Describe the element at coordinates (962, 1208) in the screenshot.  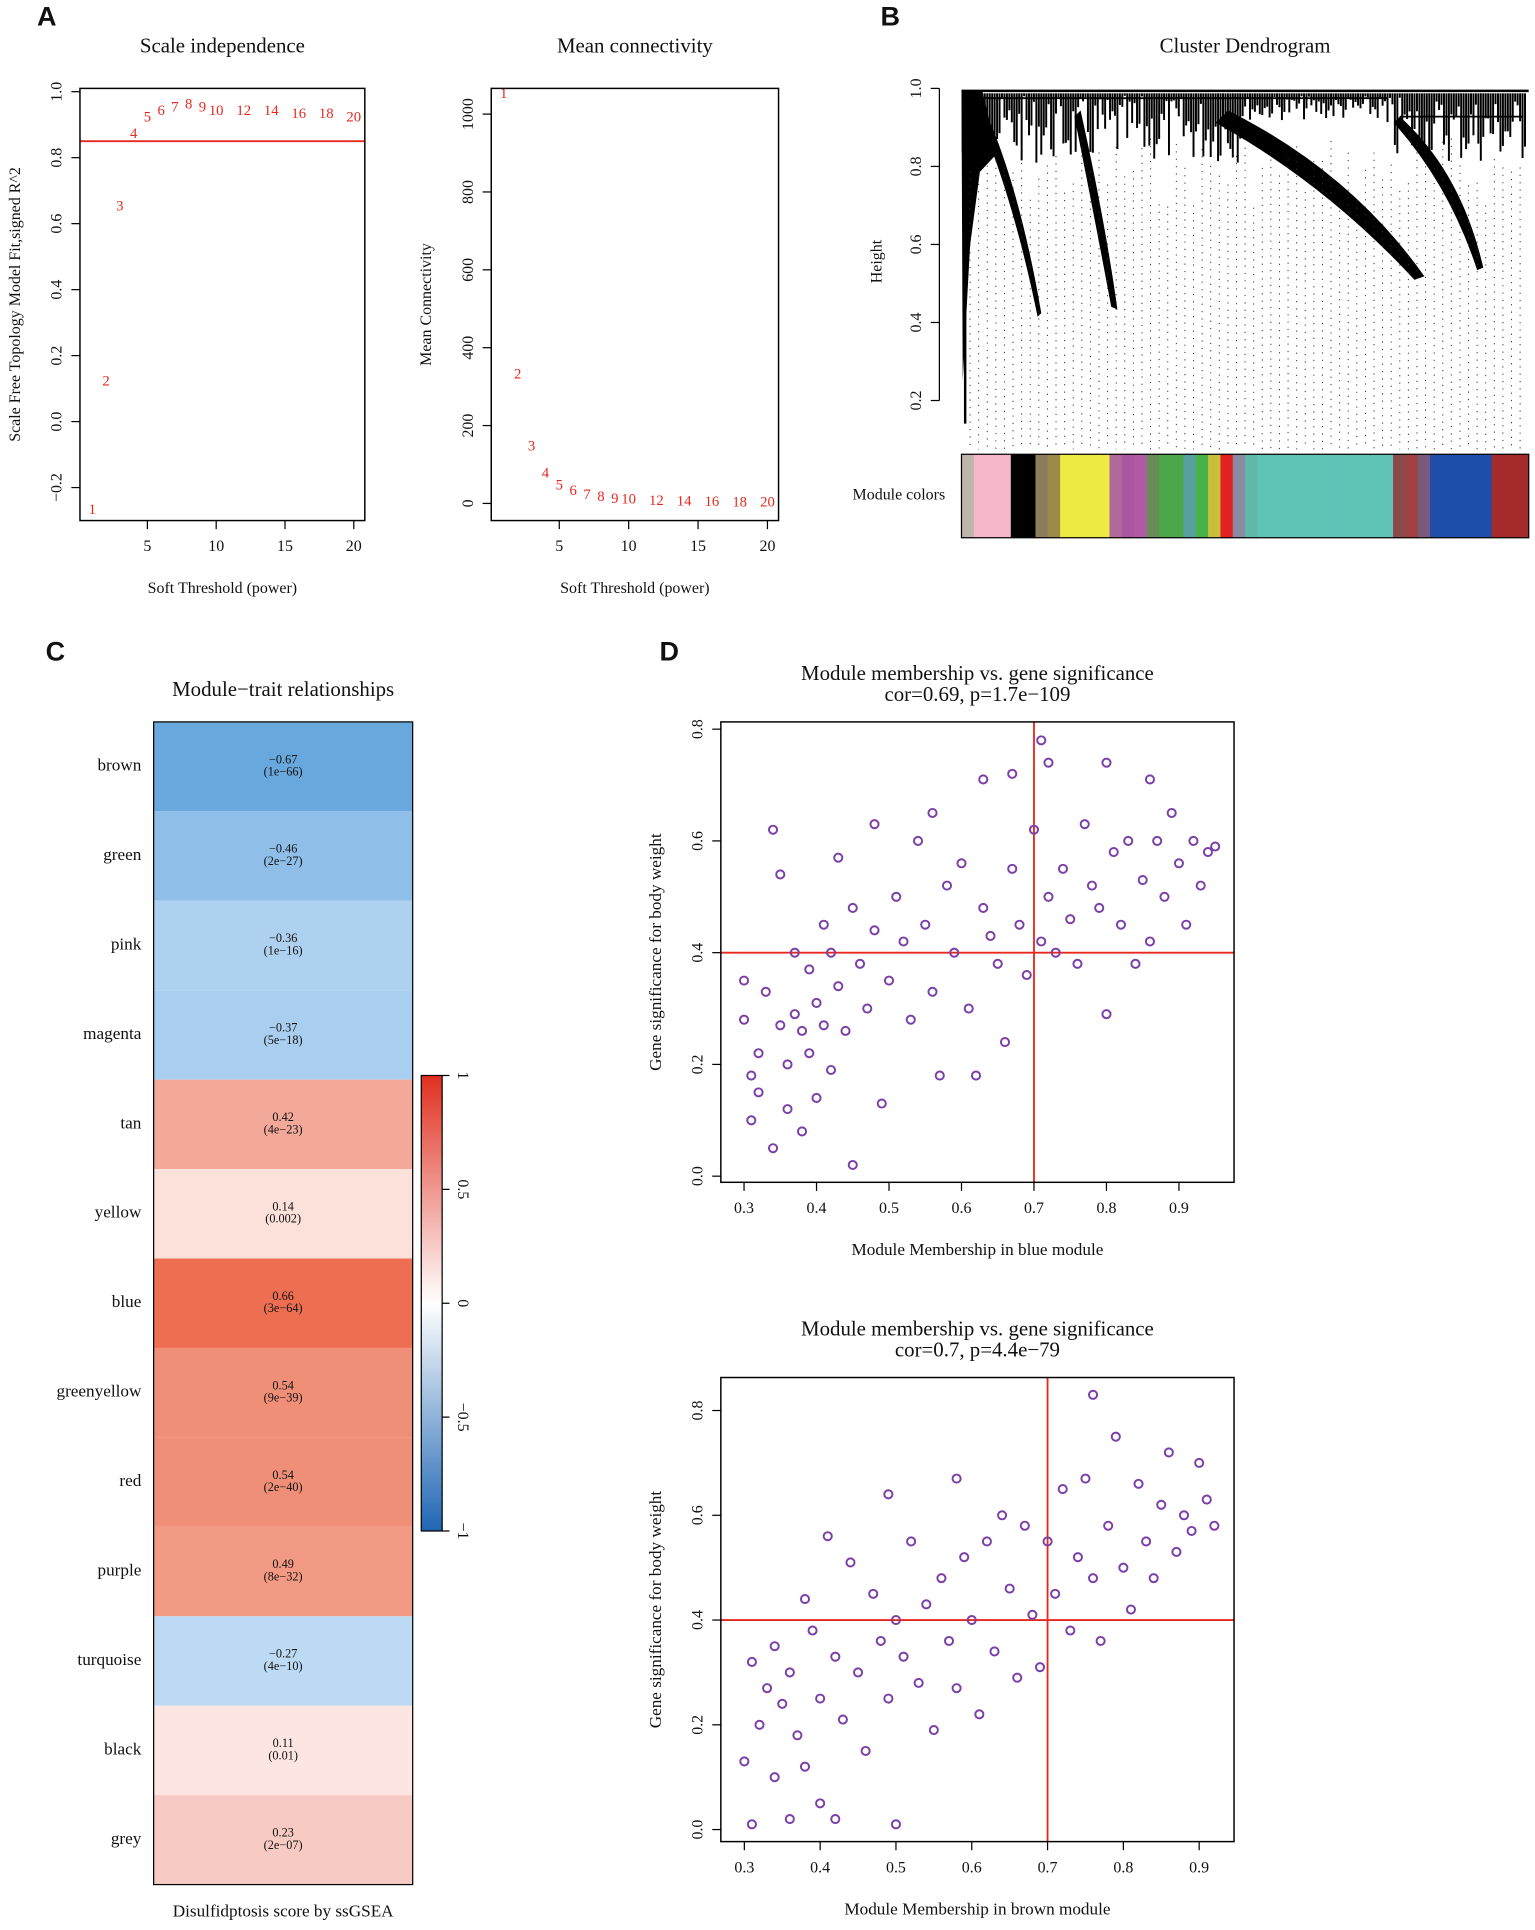
I see `x-tick-label: 0.6` at that location.